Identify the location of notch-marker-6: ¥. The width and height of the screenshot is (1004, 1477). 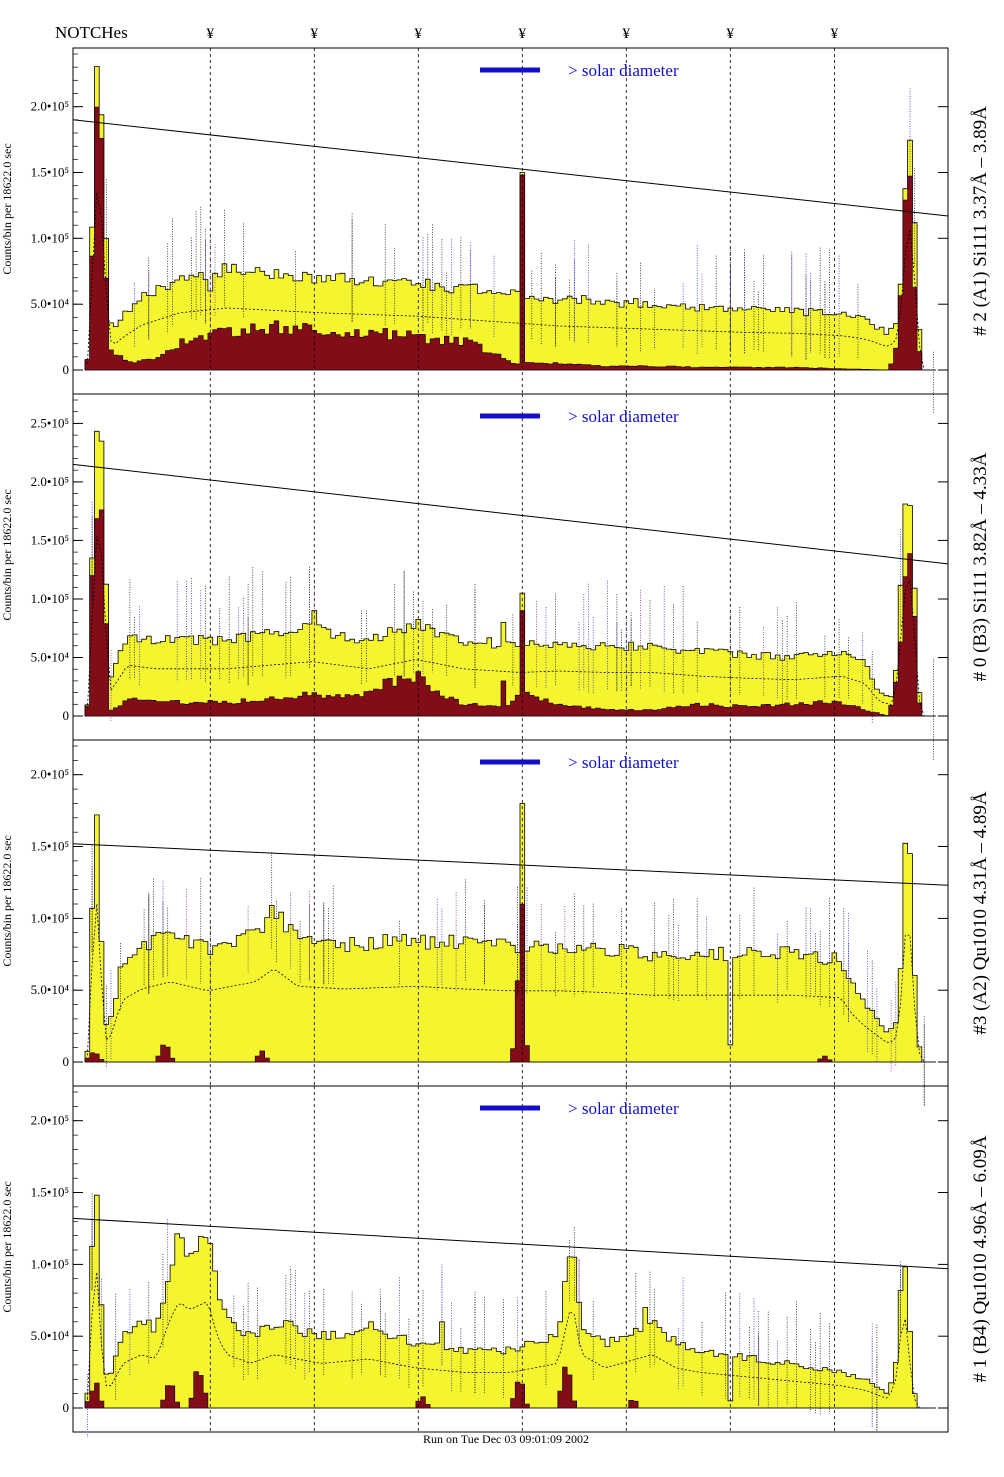
(835, 34).